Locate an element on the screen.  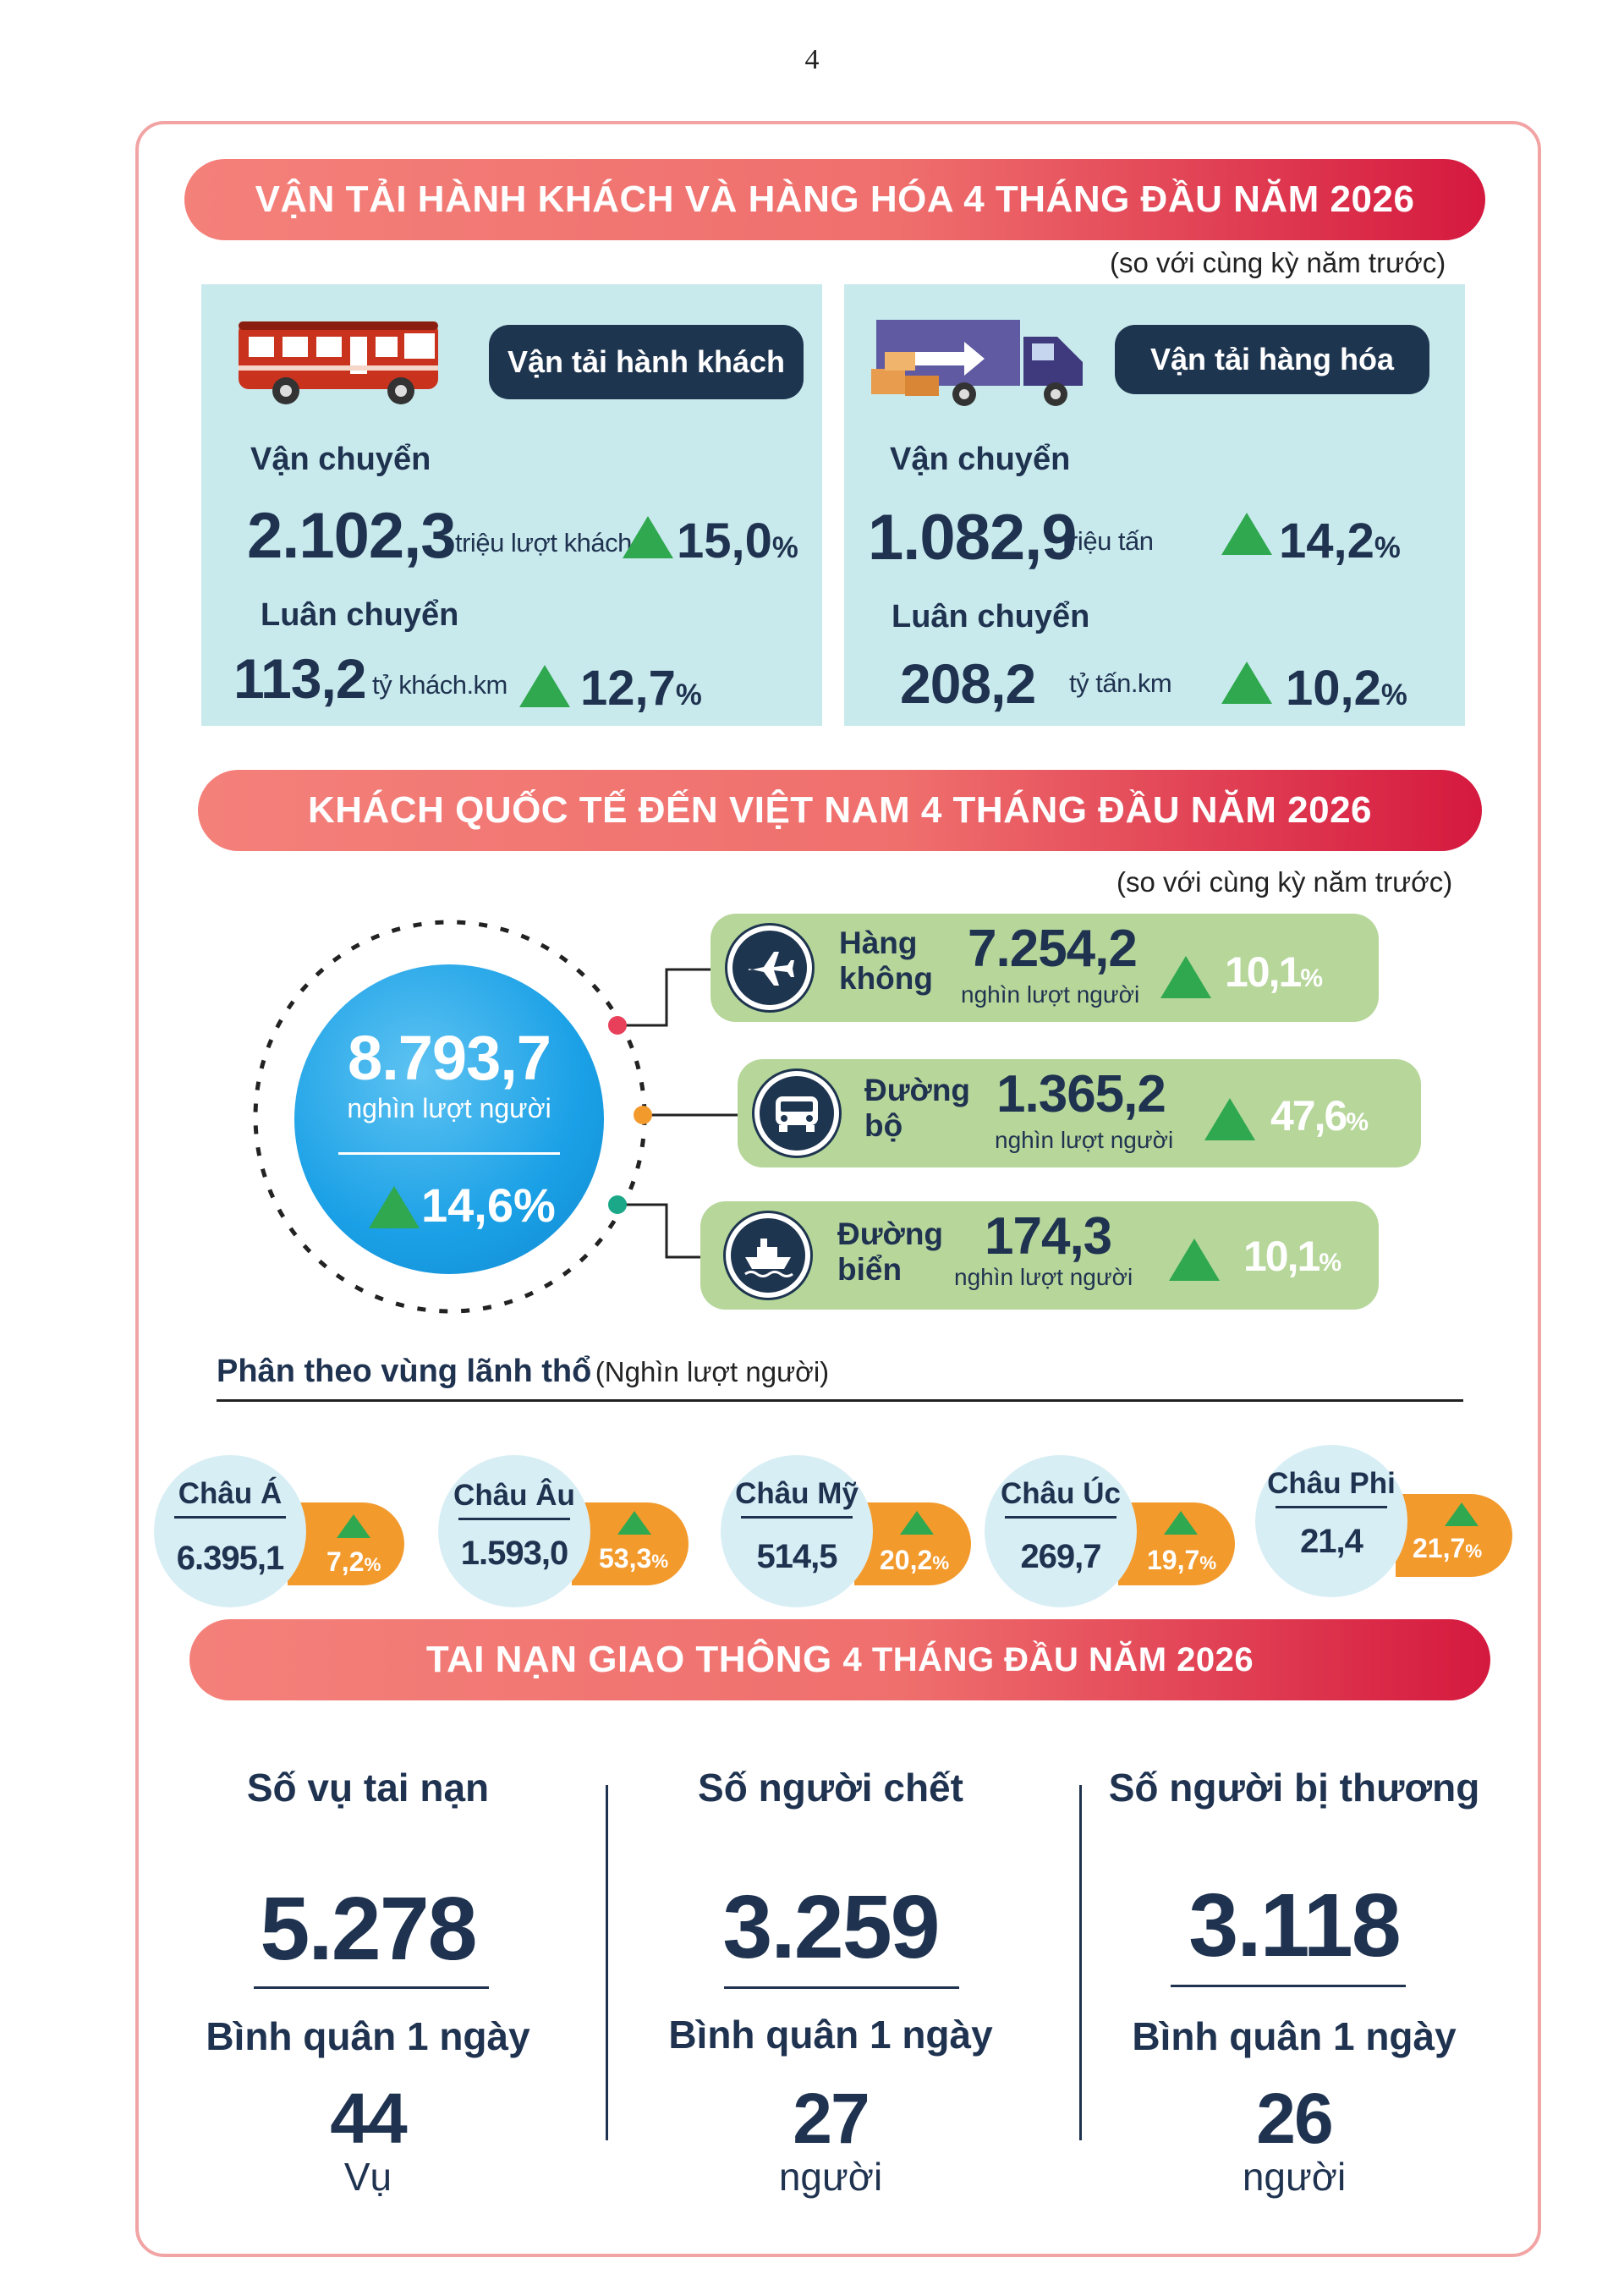
total-visitors-value: 8.793,7 is located at coordinates (449, 1058).